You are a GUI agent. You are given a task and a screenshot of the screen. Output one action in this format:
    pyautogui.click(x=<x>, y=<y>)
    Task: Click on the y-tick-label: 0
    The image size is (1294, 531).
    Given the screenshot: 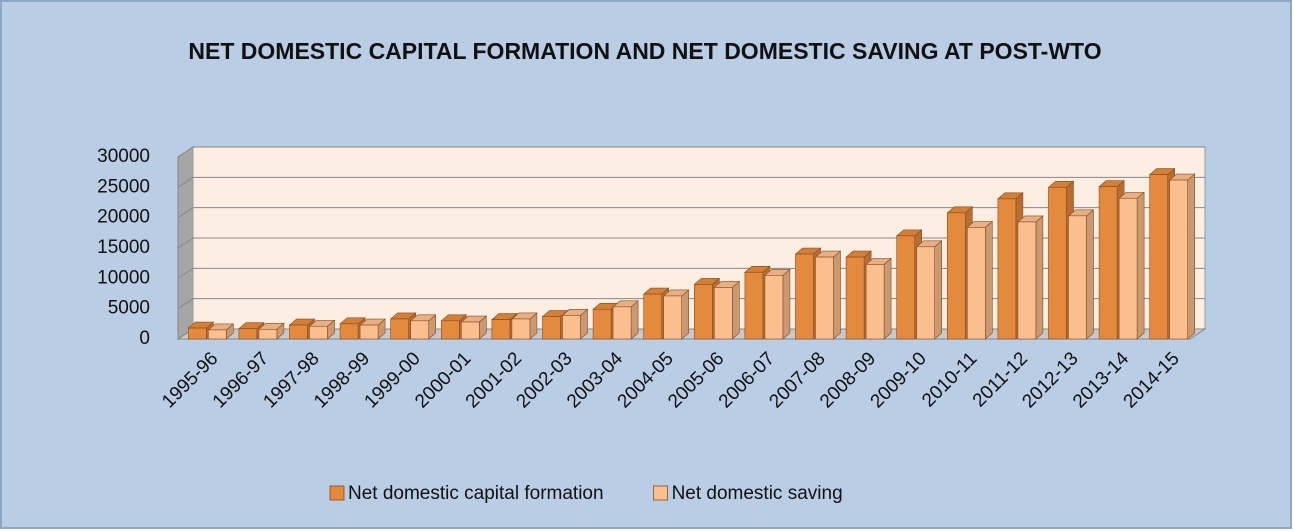 What is the action you would take?
    pyautogui.click(x=144, y=338)
    